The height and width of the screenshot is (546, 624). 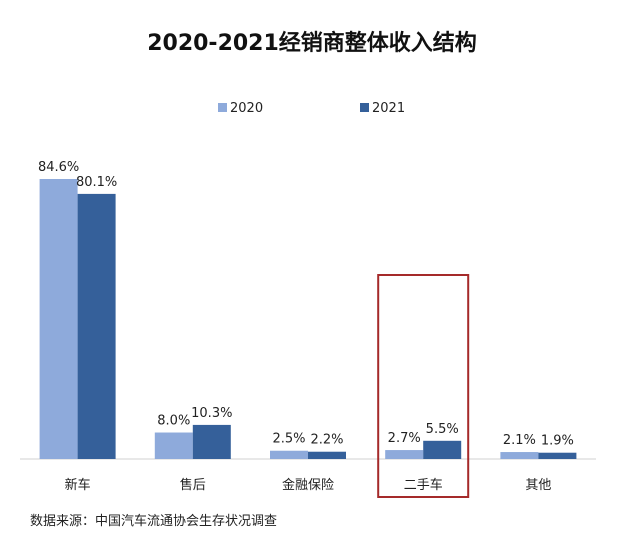 I want to click on data-label-2020-3: 2.7%, so click(x=404, y=438).